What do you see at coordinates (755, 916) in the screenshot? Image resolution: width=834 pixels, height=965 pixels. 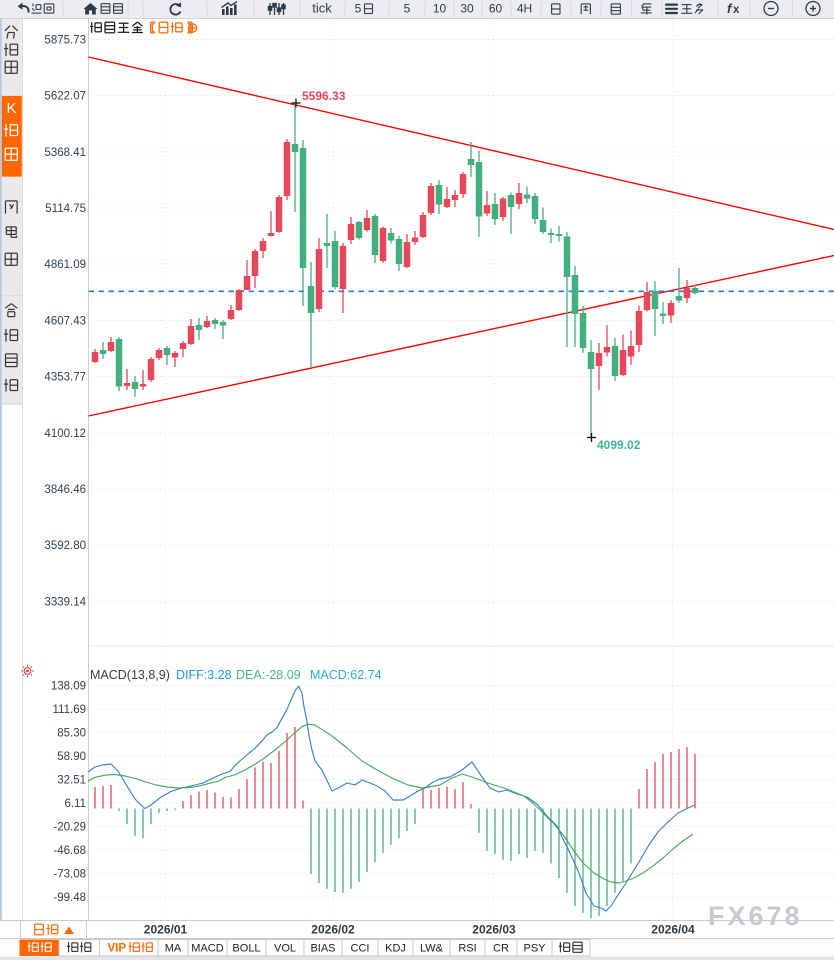 I see `svg-text: FX678` at bounding box center [755, 916].